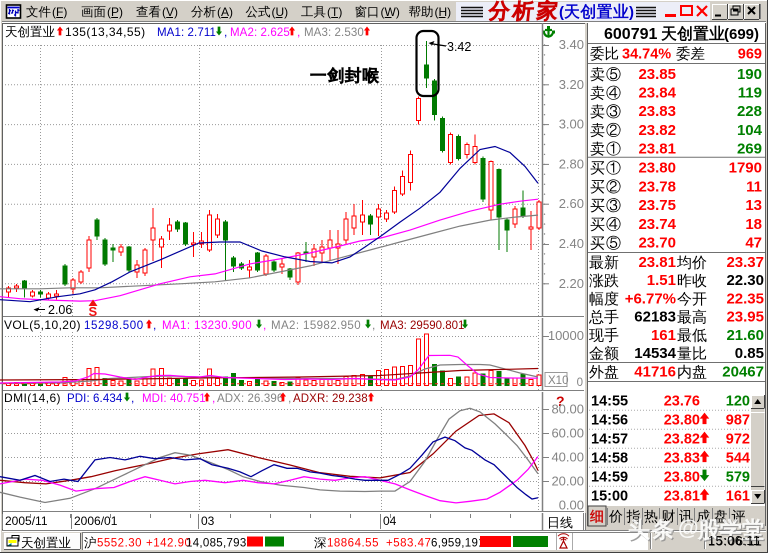  Describe the element at coordinates (316, 326) in the screenshot. I see `svg-text: MA2: 15982.950` at that location.